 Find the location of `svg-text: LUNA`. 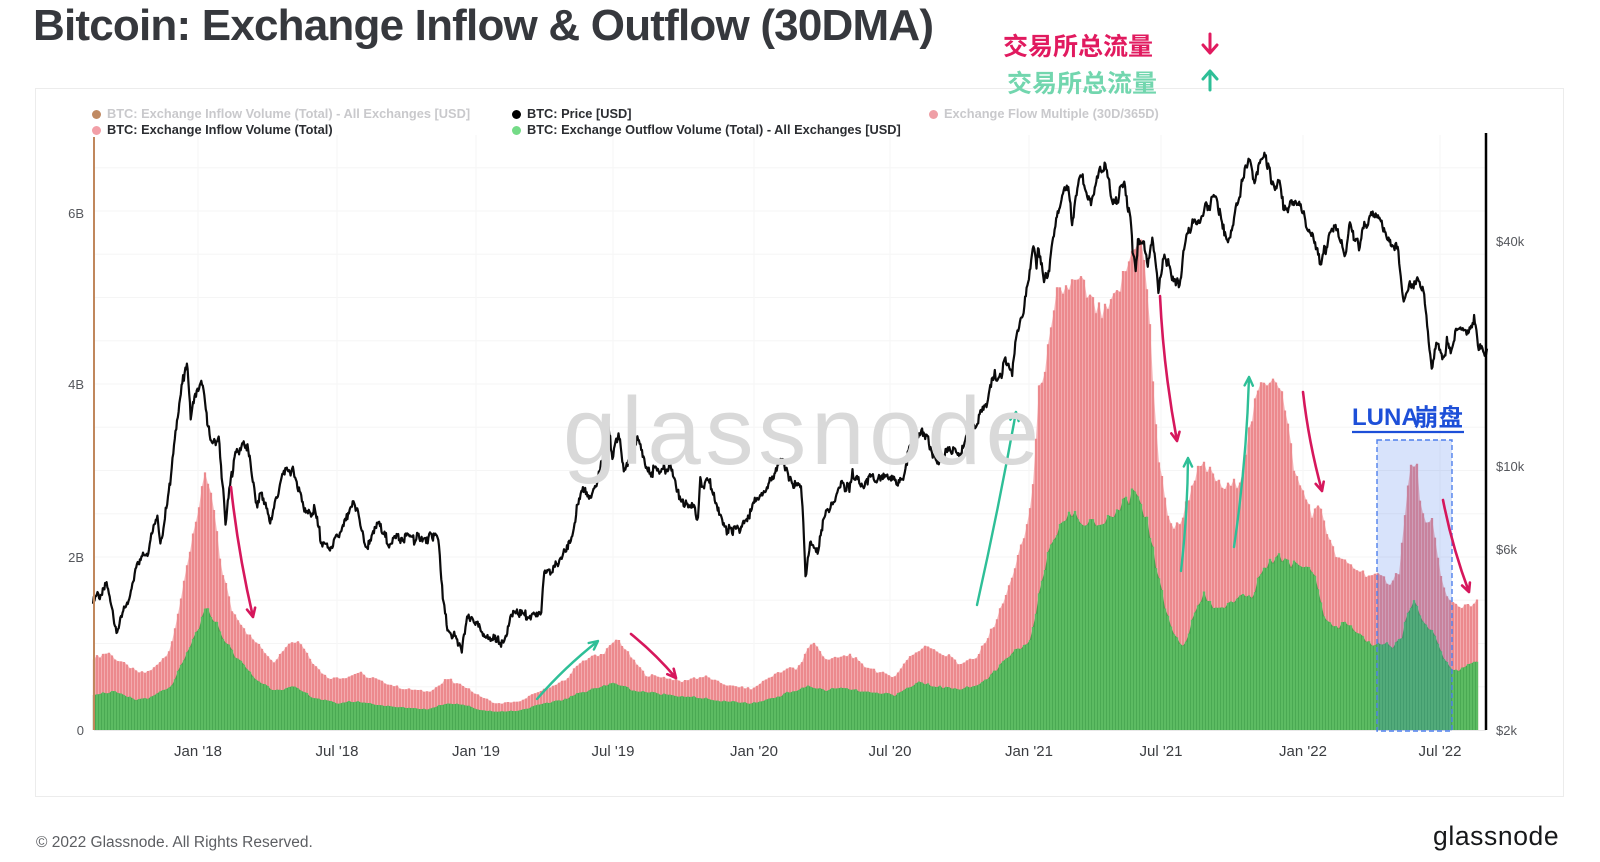

svg-text: LUNA is located at coordinates (1385, 417).